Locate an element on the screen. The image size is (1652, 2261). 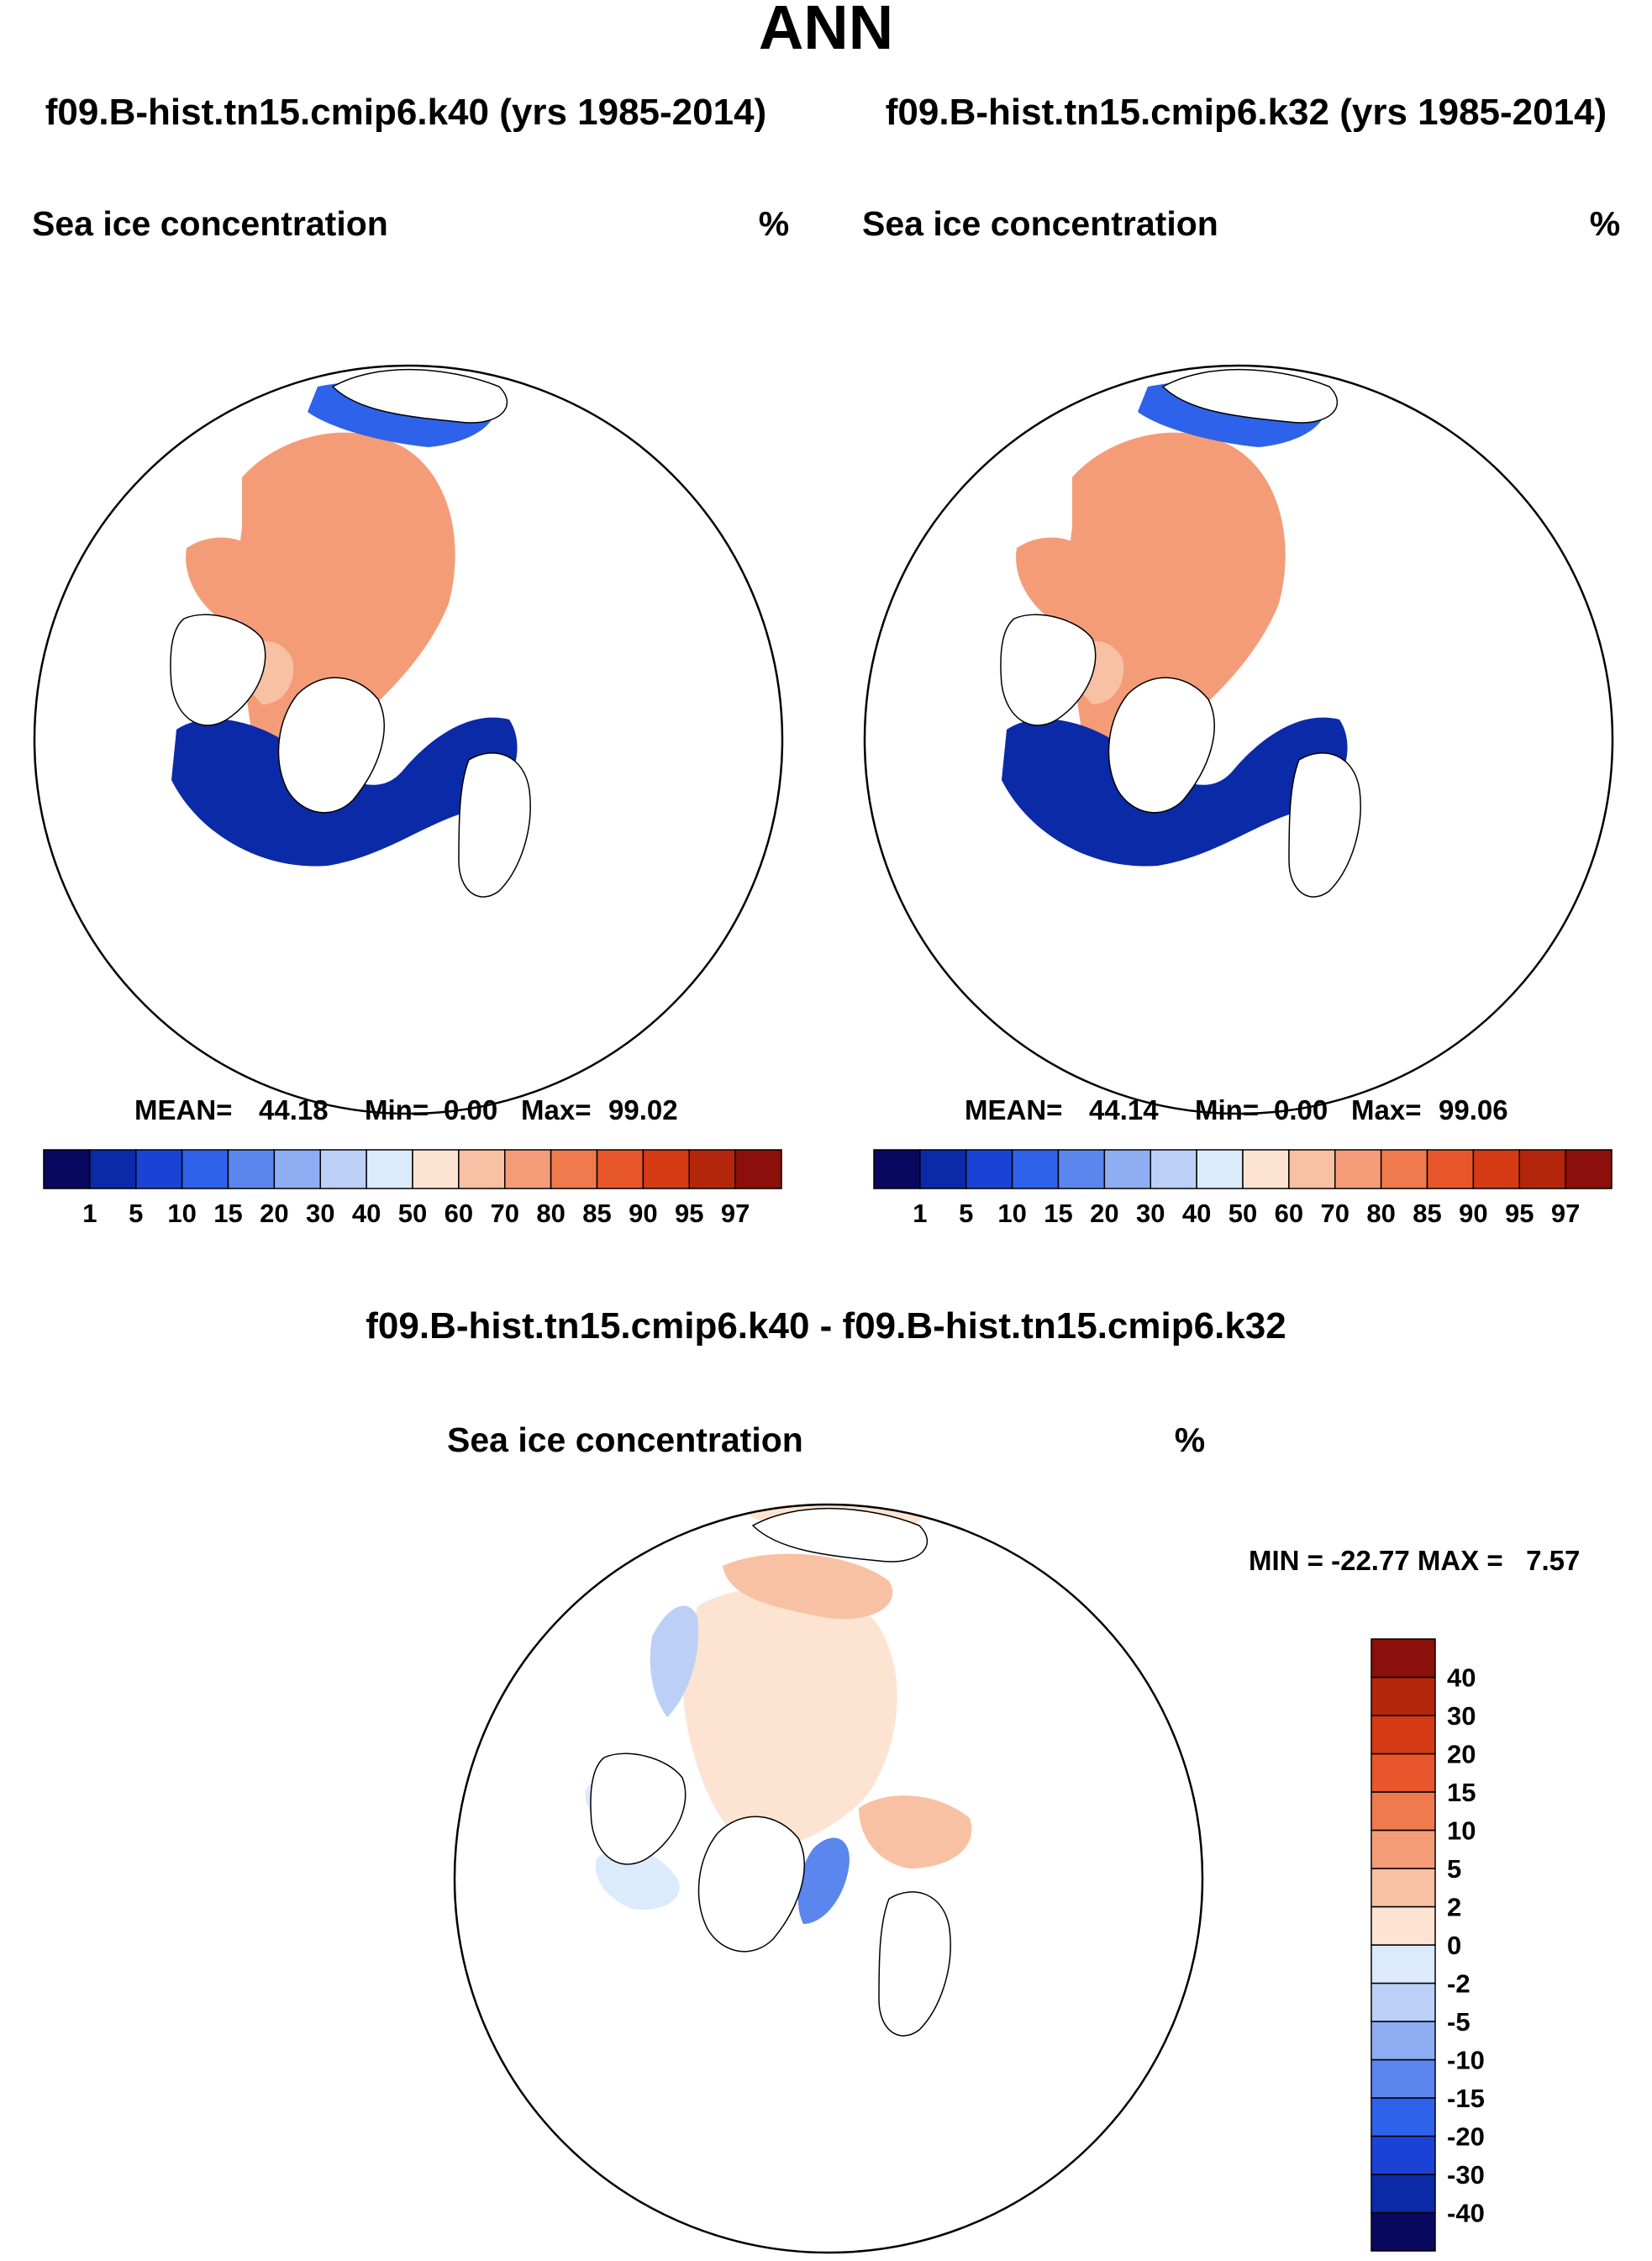
region-k40-canadian-archipelago is located at coordinates (230, 580).